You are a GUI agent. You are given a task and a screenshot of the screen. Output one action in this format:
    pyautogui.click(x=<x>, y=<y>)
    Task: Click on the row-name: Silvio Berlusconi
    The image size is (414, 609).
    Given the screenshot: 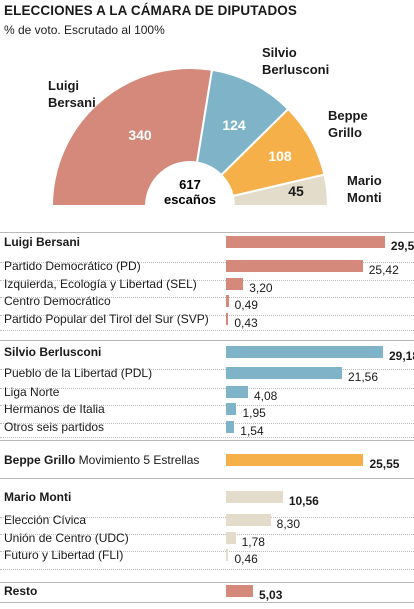 What is the action you would take?
    pyautogui.click(x=53, y=352)
    